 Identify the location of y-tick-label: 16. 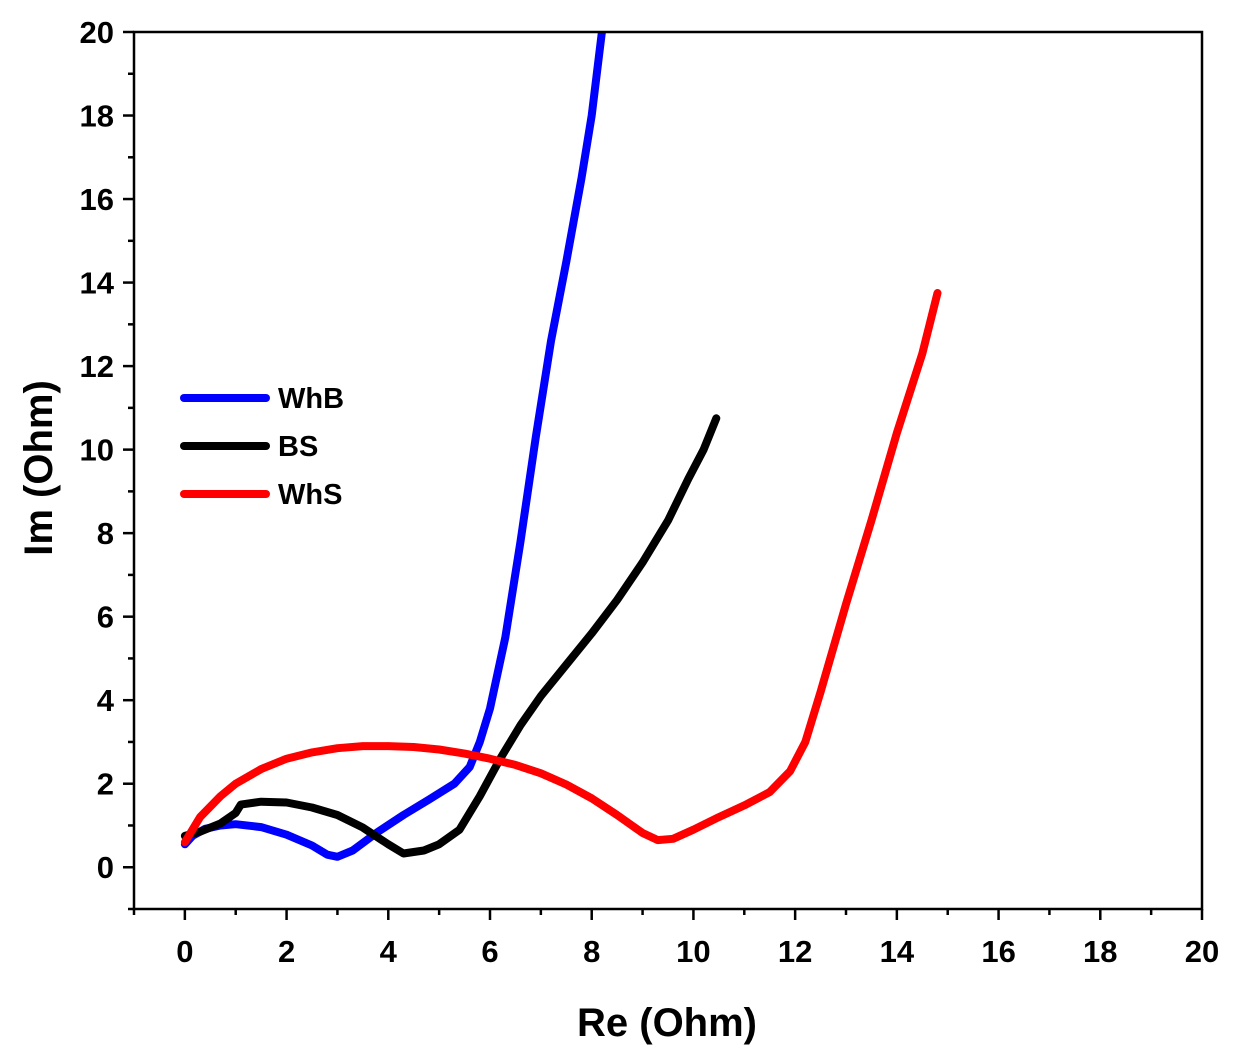
(97, 199).